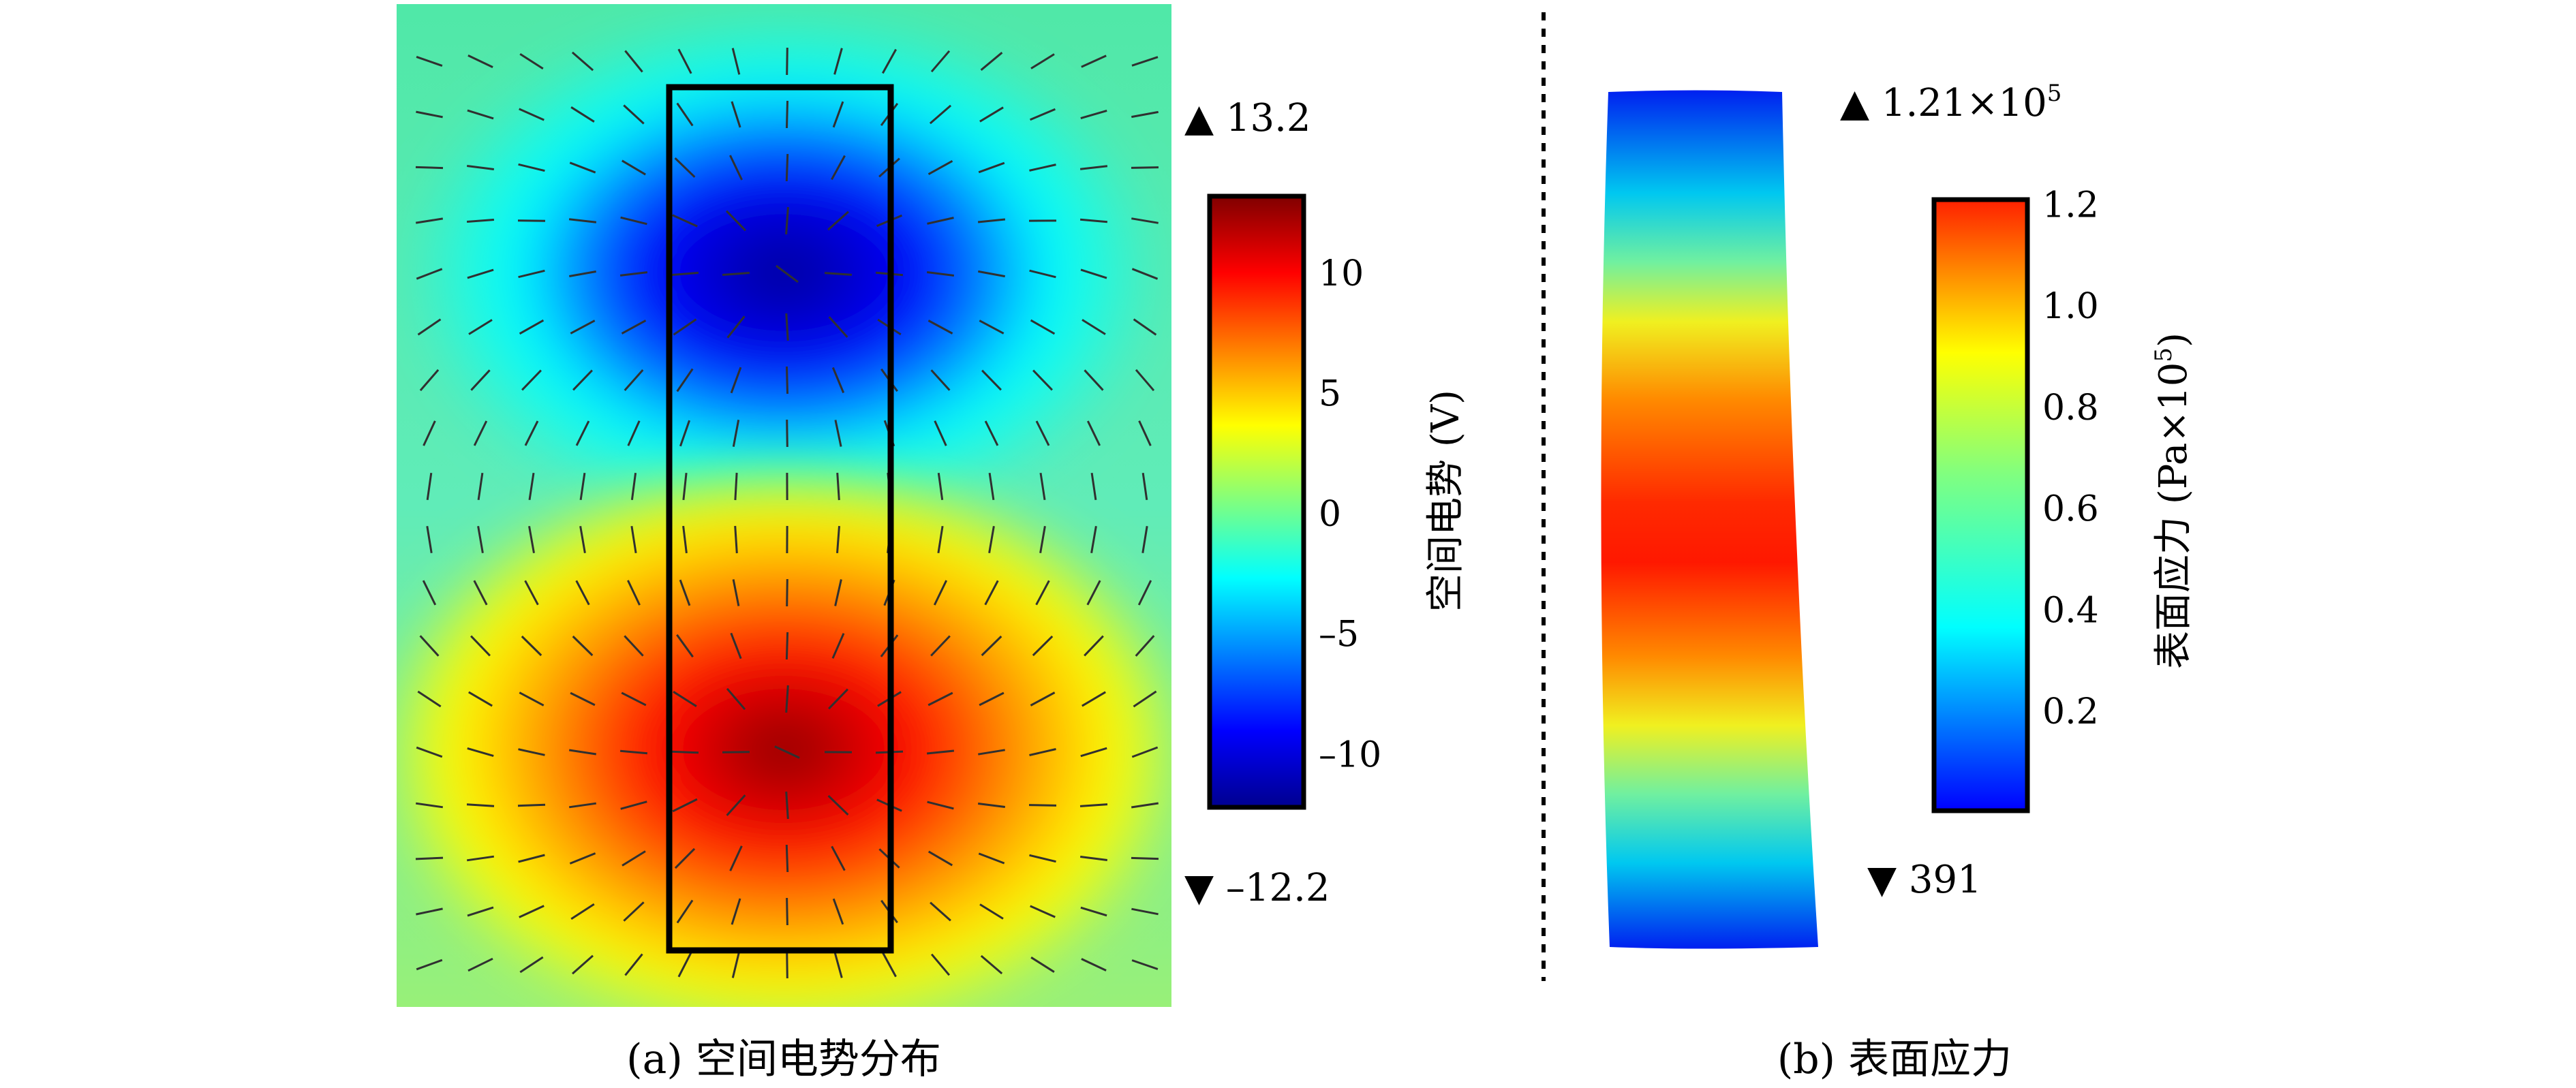 This screenshot has width=2576, height=1088. Describe the element at coordinates (2173, 500) in the screenshot. I see `stress-colorbar-label: 表面应力 (Pa×105)` at that location.